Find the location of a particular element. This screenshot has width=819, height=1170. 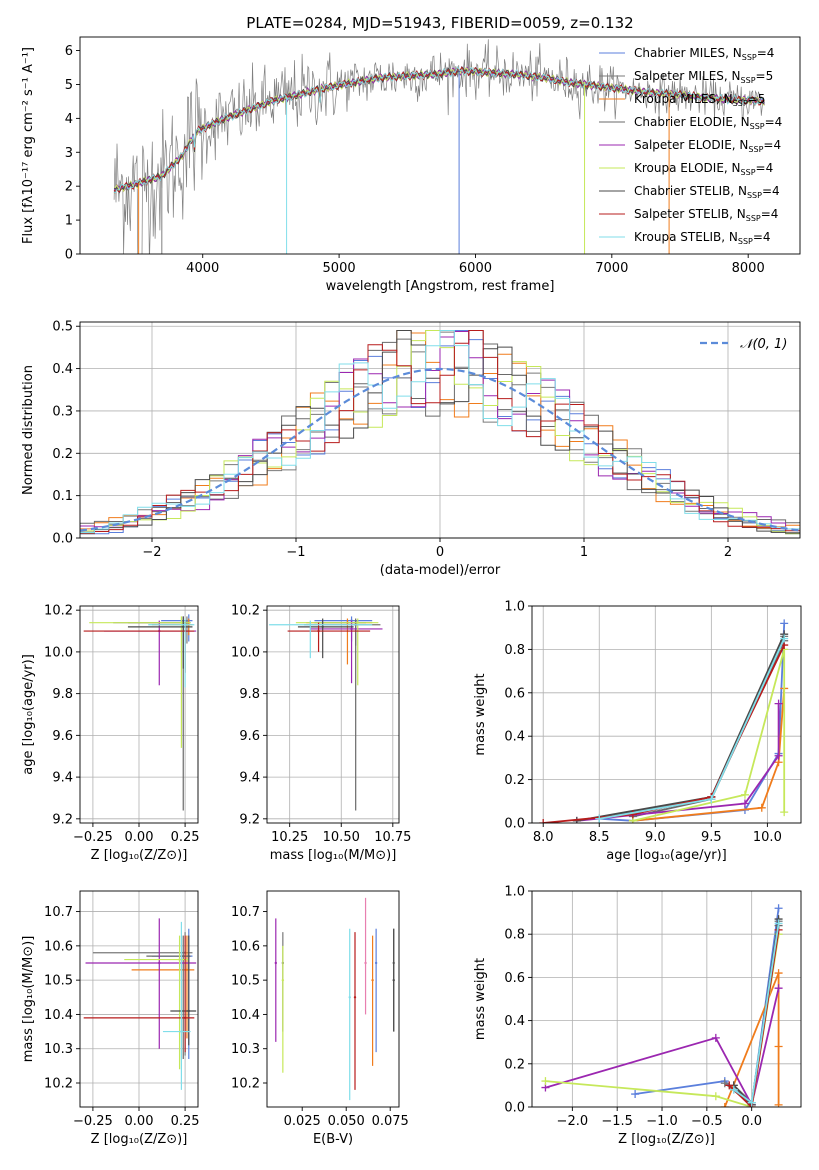

y-tick-label: 9.6 is located at coordinates (249, 736).